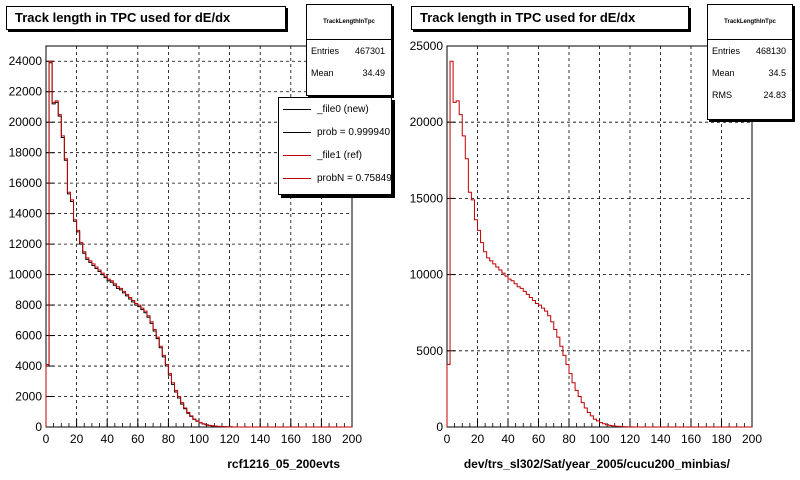 This screenshot has width=800, height=480. I want to click on left-mean-label: Mean, so click(322, 73).